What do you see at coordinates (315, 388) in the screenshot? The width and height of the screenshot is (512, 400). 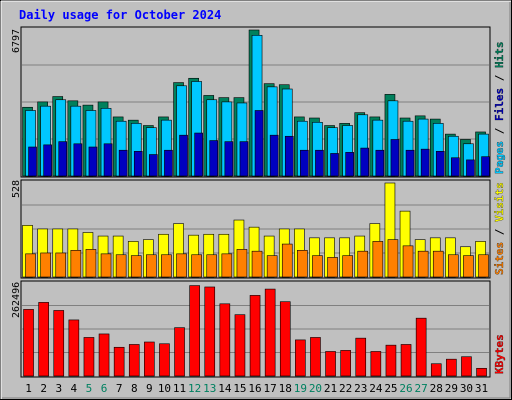 I see `x-tick-label: 20` at bounding box center [315, 388].